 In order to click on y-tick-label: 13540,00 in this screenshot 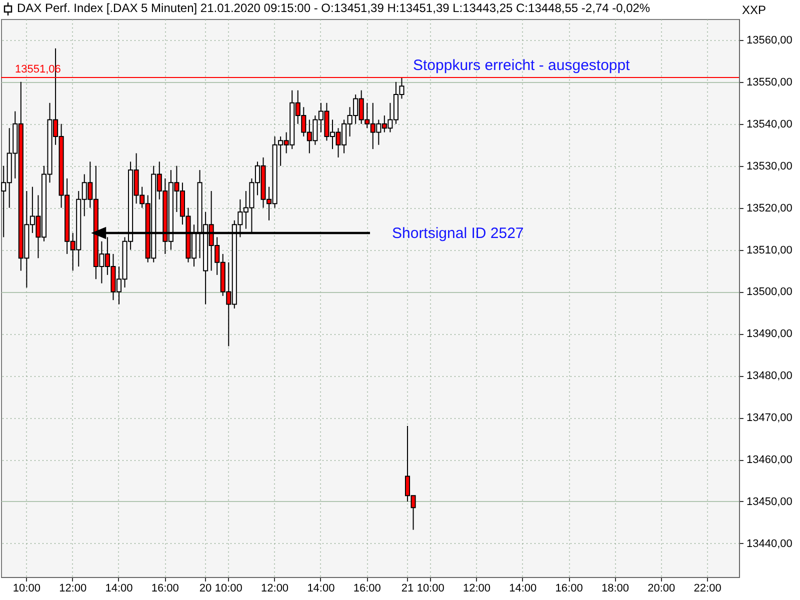, I will do `click(769, 124)`.